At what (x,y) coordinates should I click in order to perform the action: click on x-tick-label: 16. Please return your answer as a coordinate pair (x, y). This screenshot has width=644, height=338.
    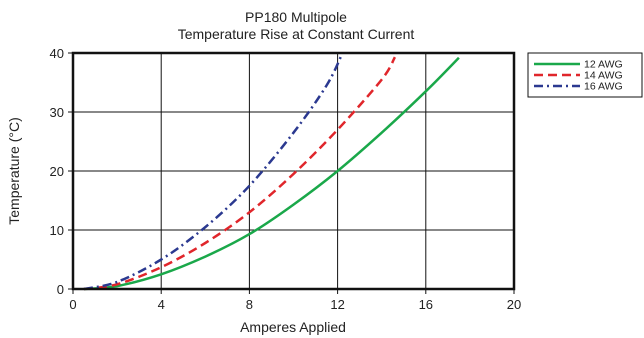
    Looking at the image, I should click on (426, 304).